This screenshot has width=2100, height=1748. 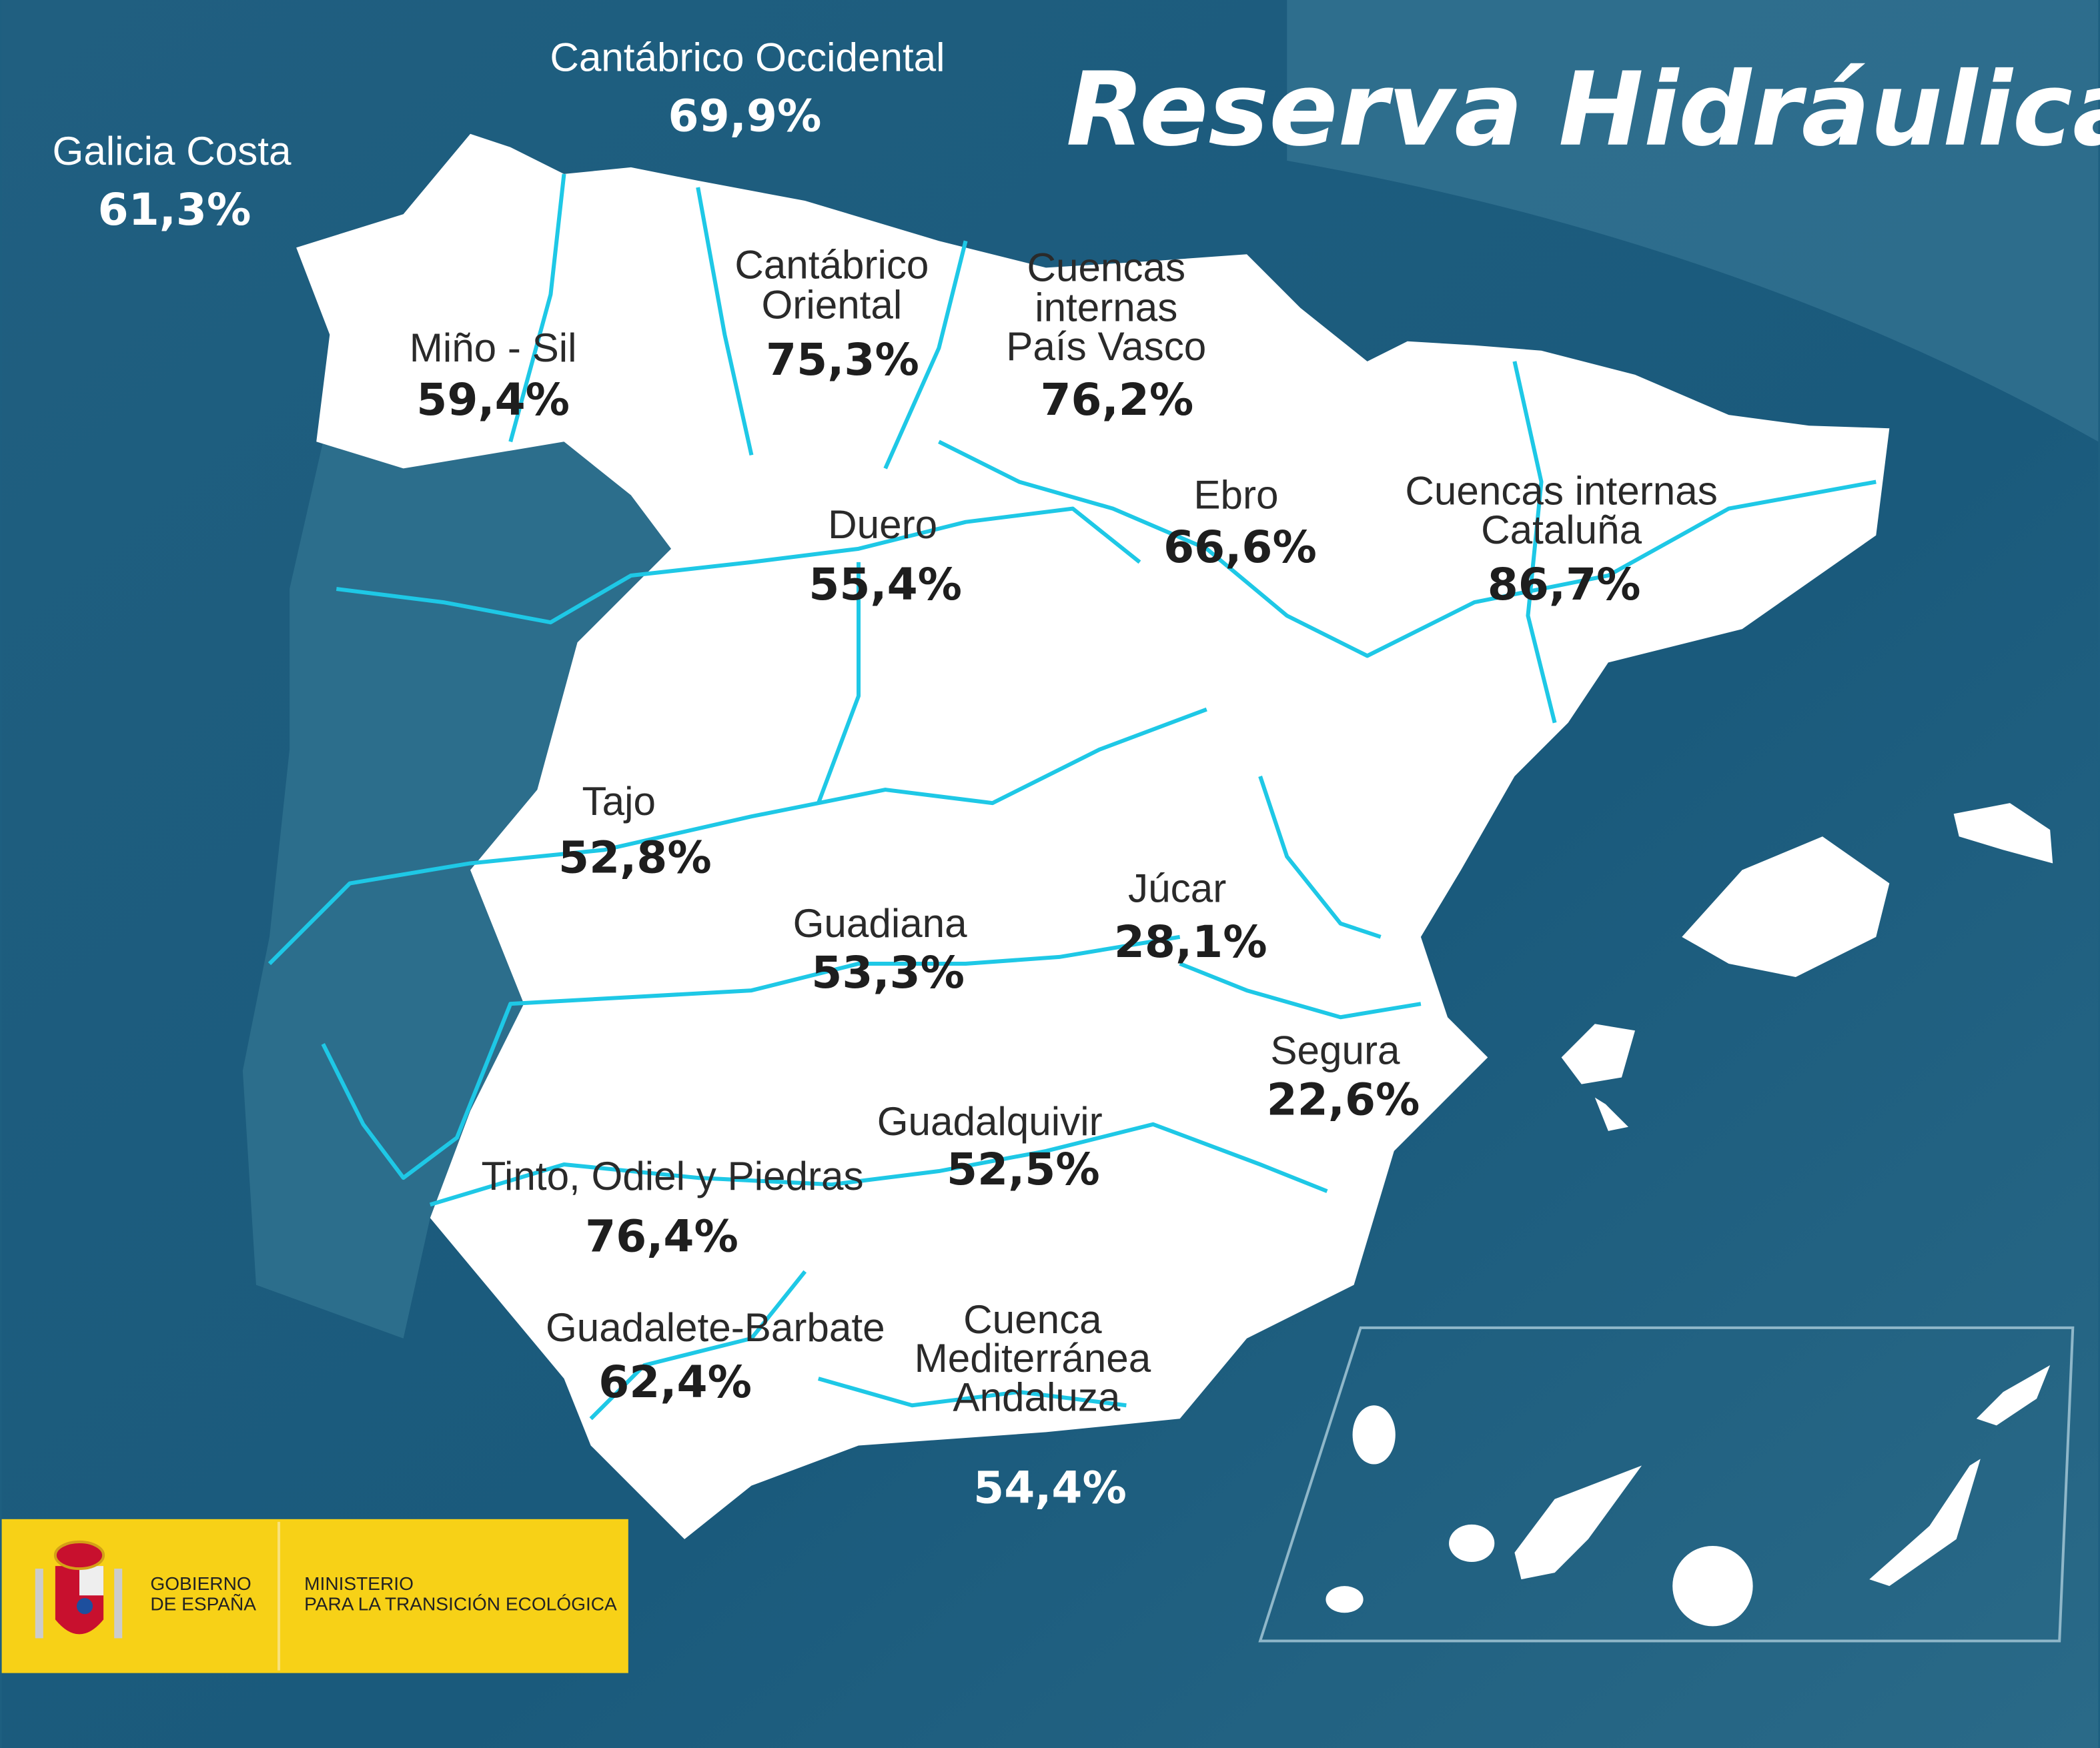 What do you see at coordinates (990, 1121) in the screenshot?
I see `basin-name: Guadalquivir` at bounding box center [990, 1121].